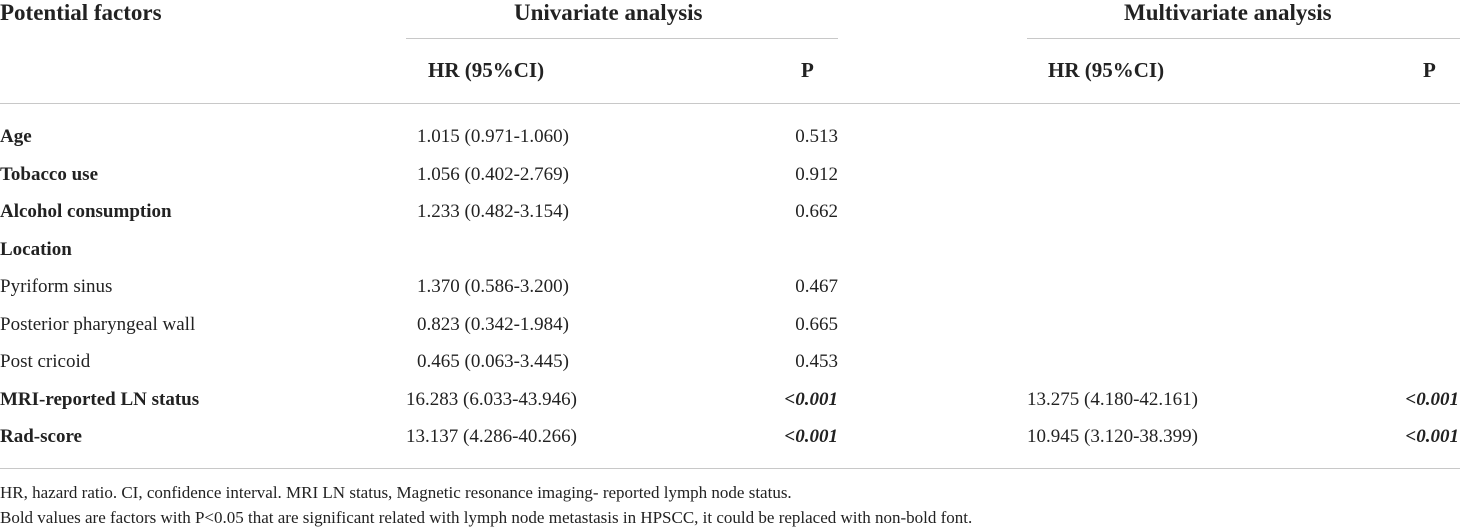 The image size is (1460, 529). What do you see at coordinates (491, 436) in the screenshot?
I see `univariate-hr-cell: 13.137 (4.286-40.266)` at bounding box center [491, 436].